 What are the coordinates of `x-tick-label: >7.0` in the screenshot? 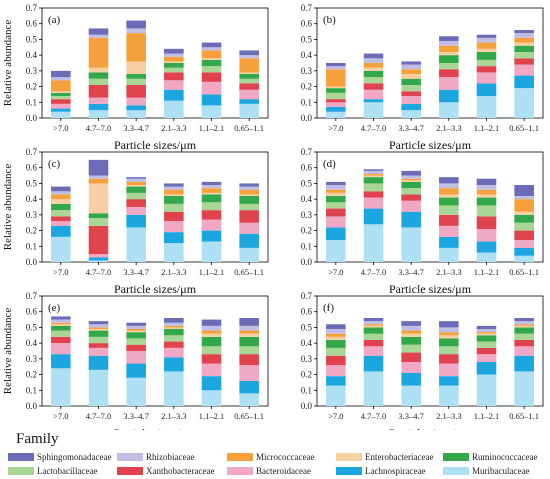 It's located at (60, 272).